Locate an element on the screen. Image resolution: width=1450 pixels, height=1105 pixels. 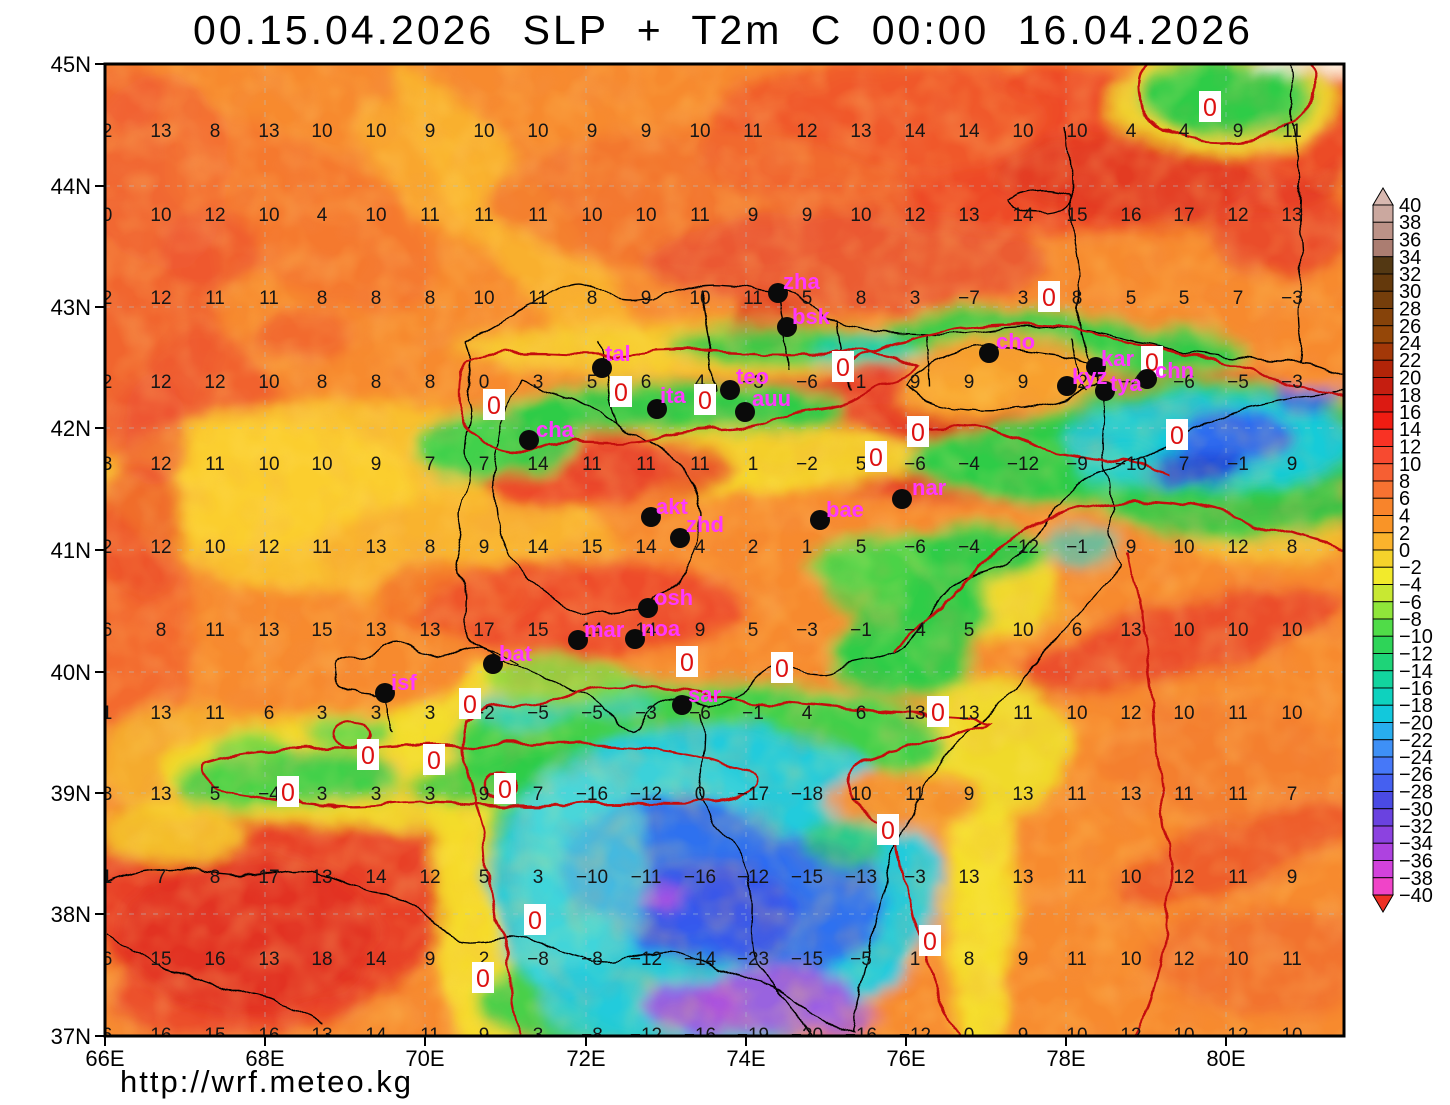
svg-text: 4 is located at coordinates (322, 215).